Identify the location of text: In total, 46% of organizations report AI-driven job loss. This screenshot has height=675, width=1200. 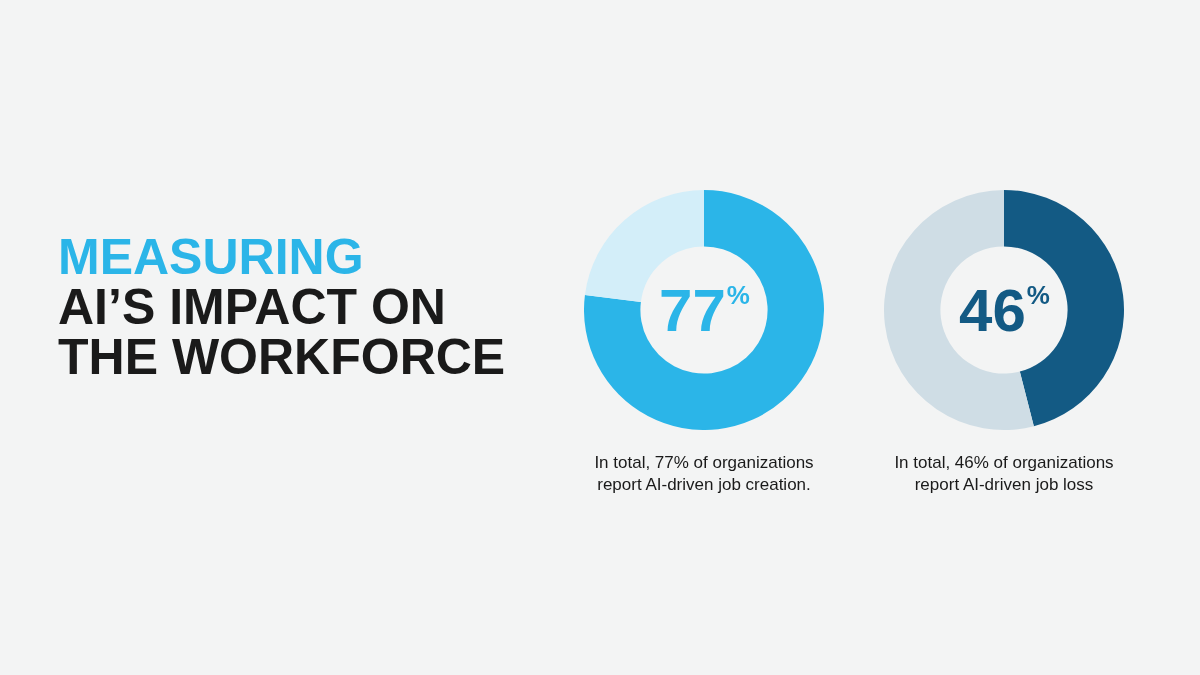
(1004, 474).